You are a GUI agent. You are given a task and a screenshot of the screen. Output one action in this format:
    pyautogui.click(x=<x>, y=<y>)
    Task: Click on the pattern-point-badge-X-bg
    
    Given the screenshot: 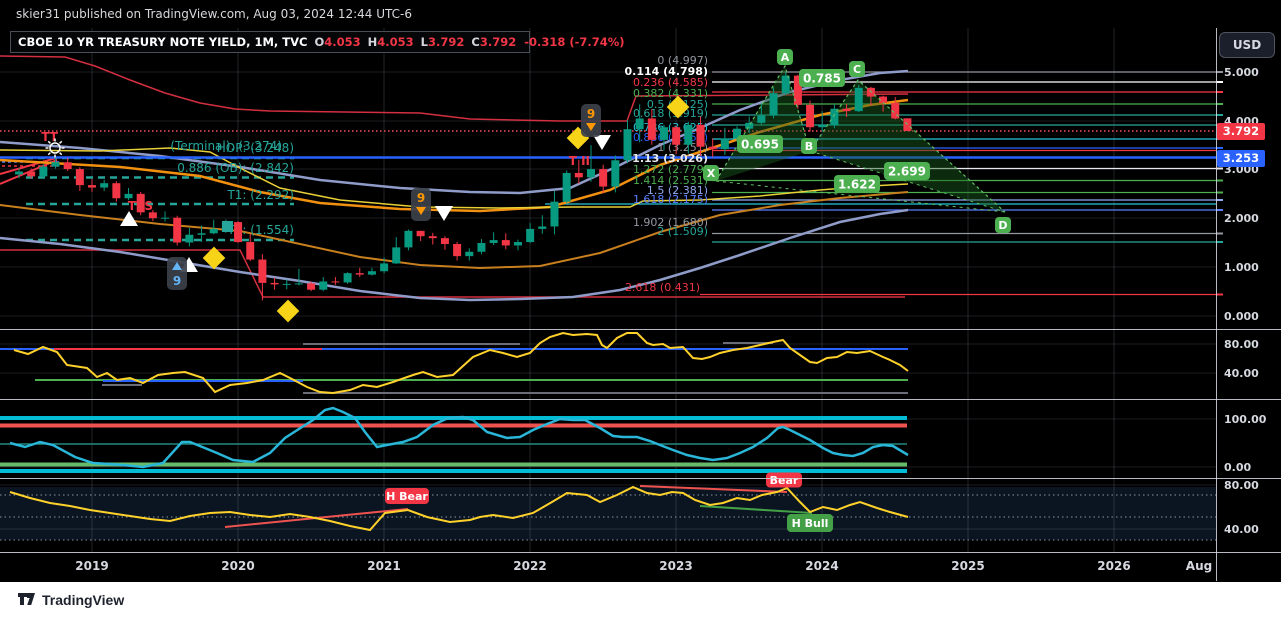 What is the action you would take?
    pyautogui.click(x=711, y=173)
    